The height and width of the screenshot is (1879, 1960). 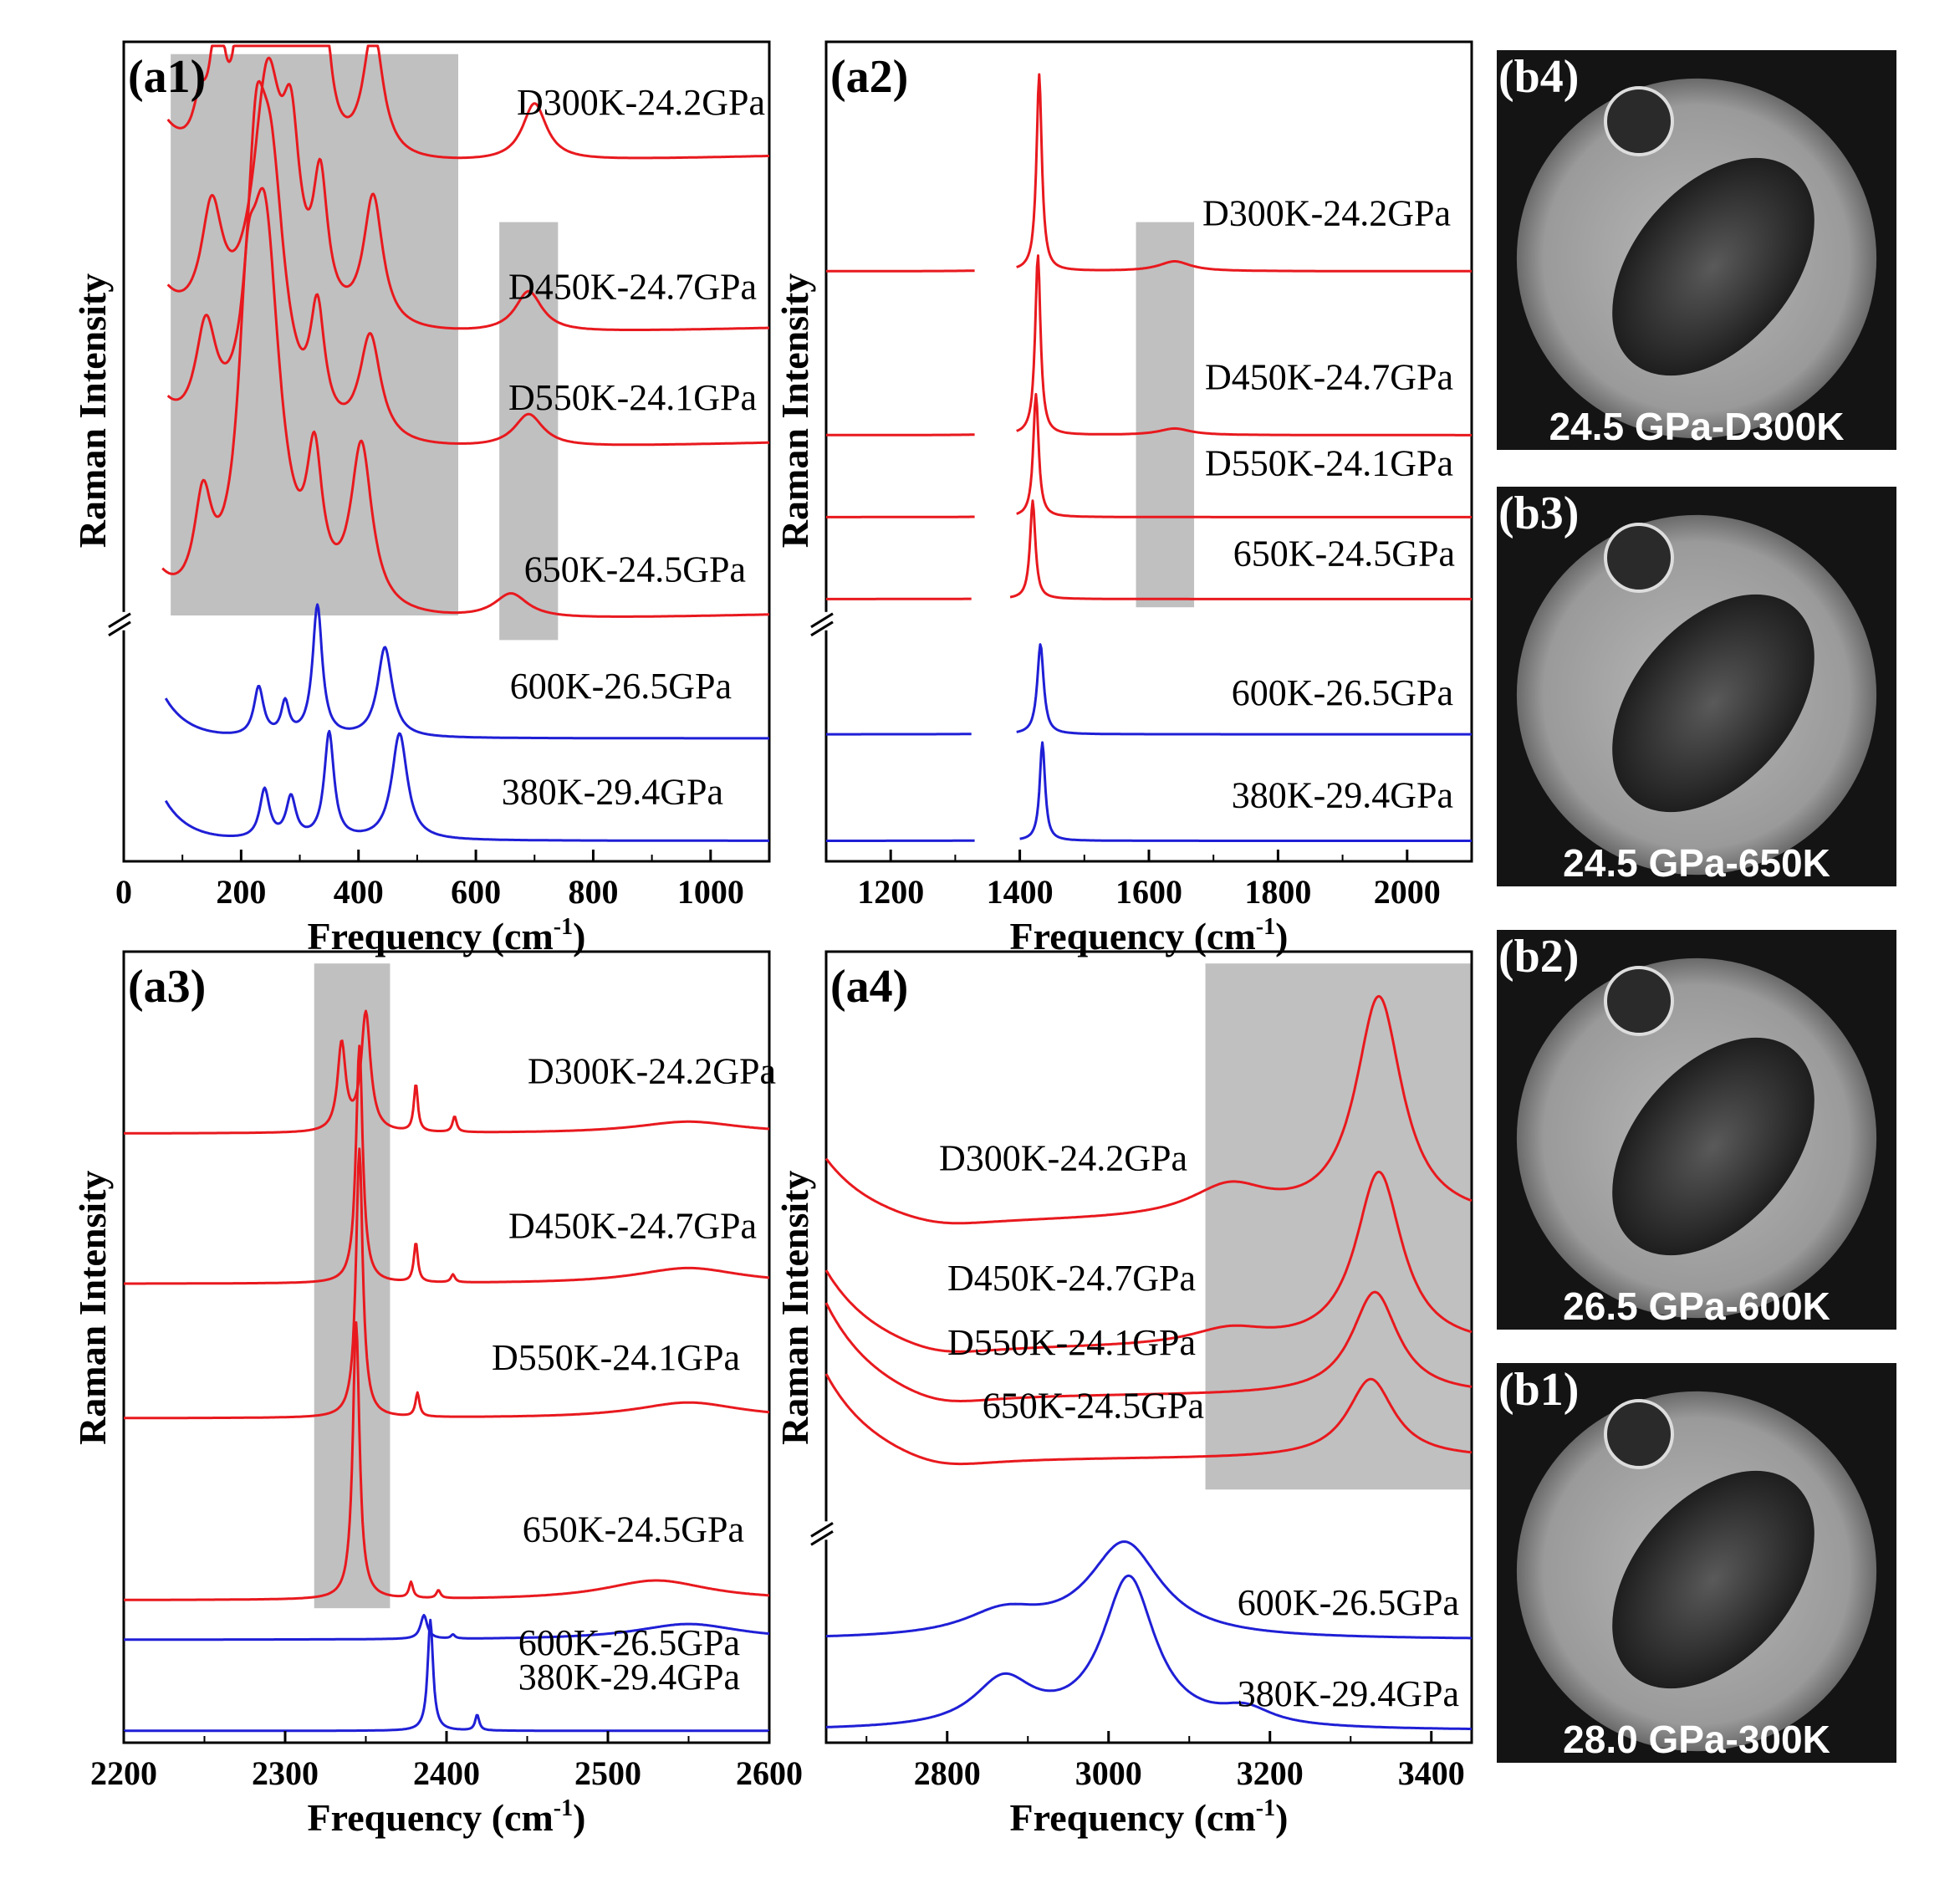 I want to click on panel-label: (a1), so click(x=167, y=77).